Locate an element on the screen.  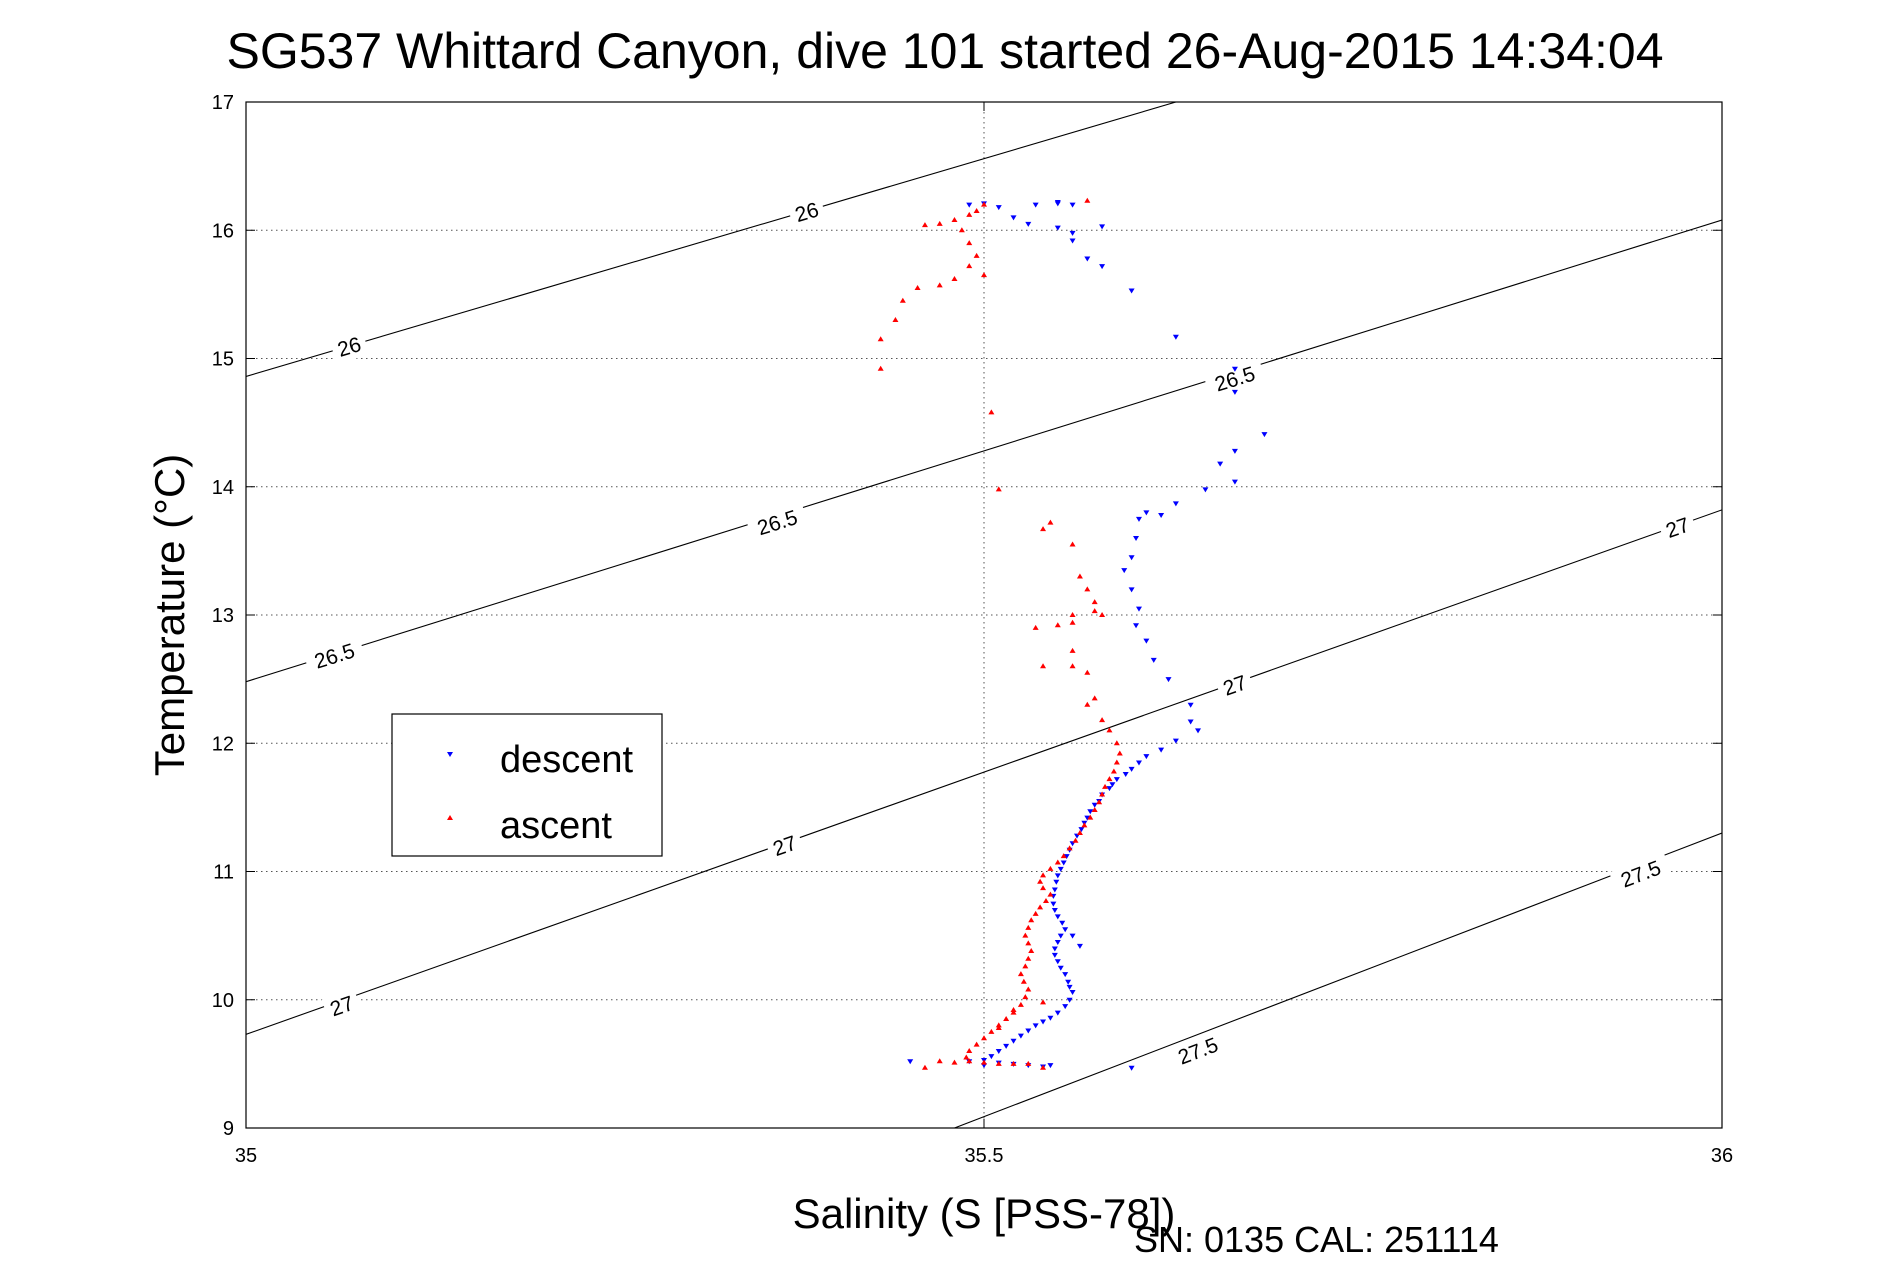
y-tick-label: 10 is located at coordinates (223, 1001).